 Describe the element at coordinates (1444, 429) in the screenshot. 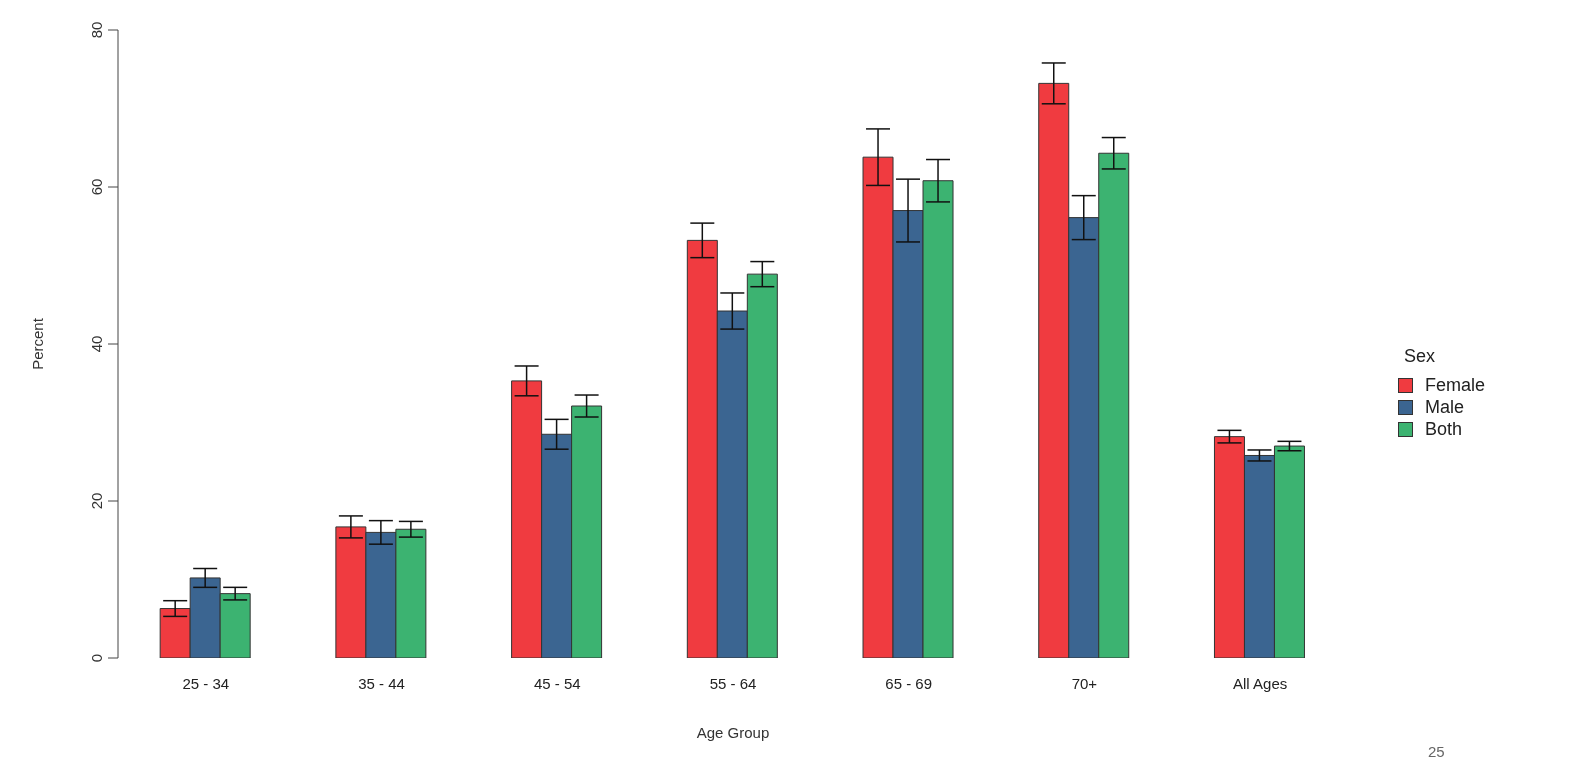

I see `legend-label: Both` at that location.